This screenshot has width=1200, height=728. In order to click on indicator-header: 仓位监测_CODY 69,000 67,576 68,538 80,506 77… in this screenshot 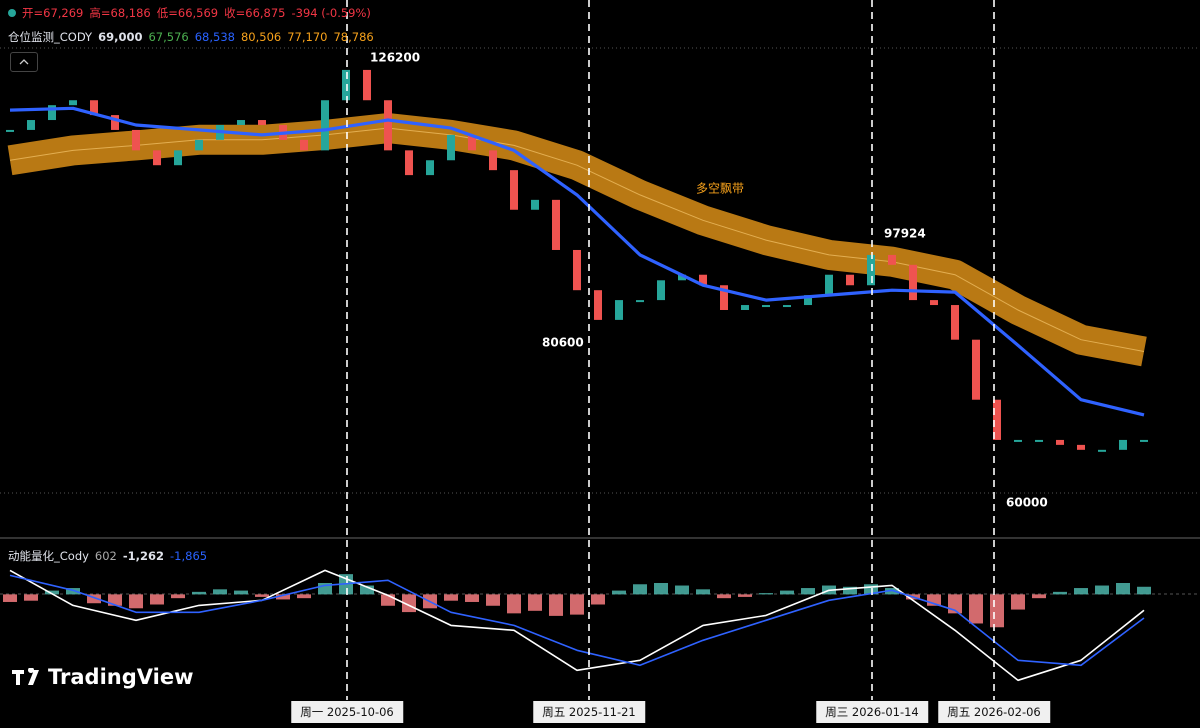, I will do `click(191, 37)`.